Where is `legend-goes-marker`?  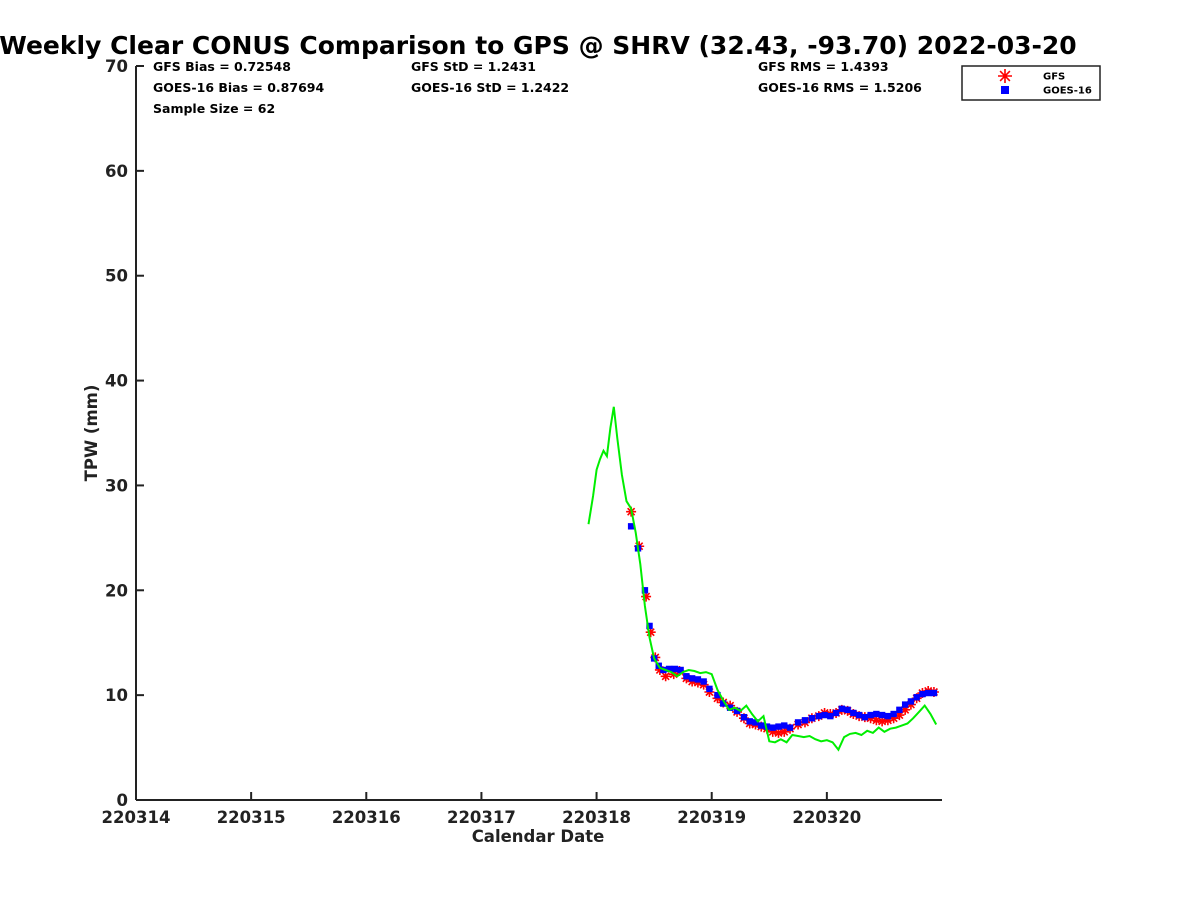 legend-goes-marker is located at coordinates (1005, 90).